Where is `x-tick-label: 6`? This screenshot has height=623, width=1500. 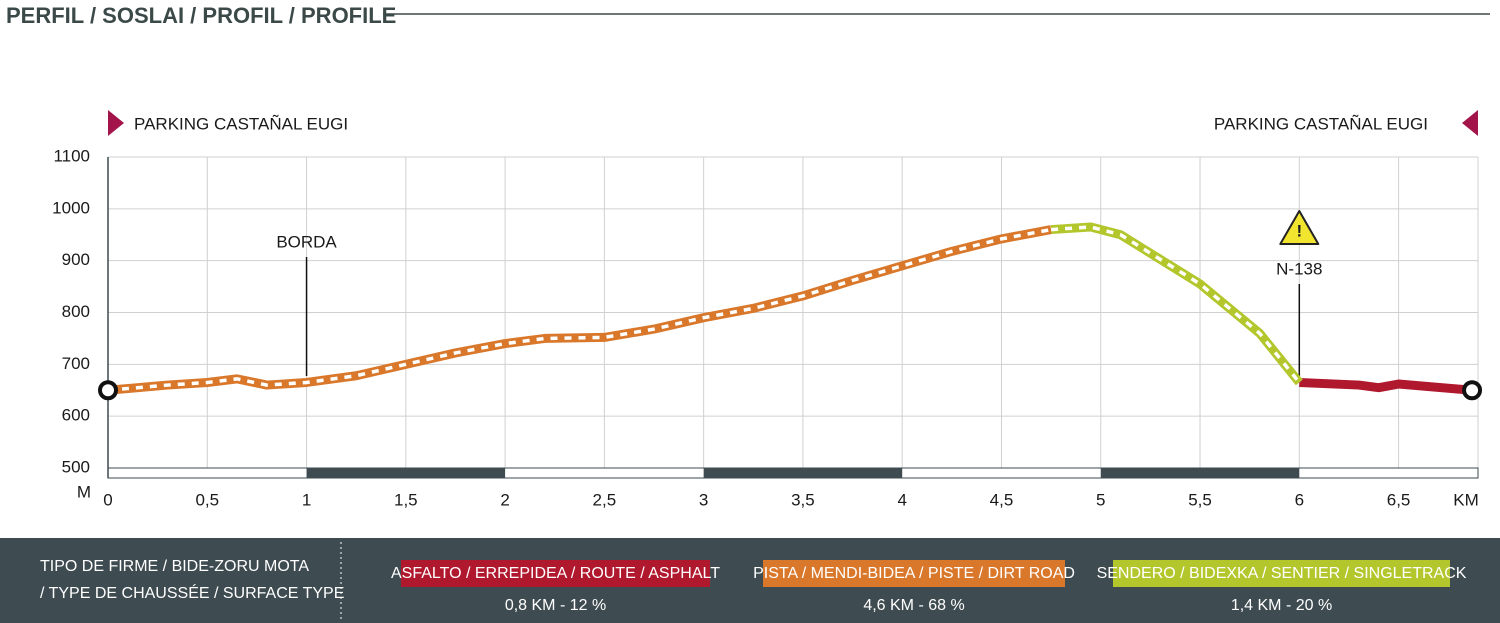
x-tick-label: 6 is located at coordinates (1299, 499).